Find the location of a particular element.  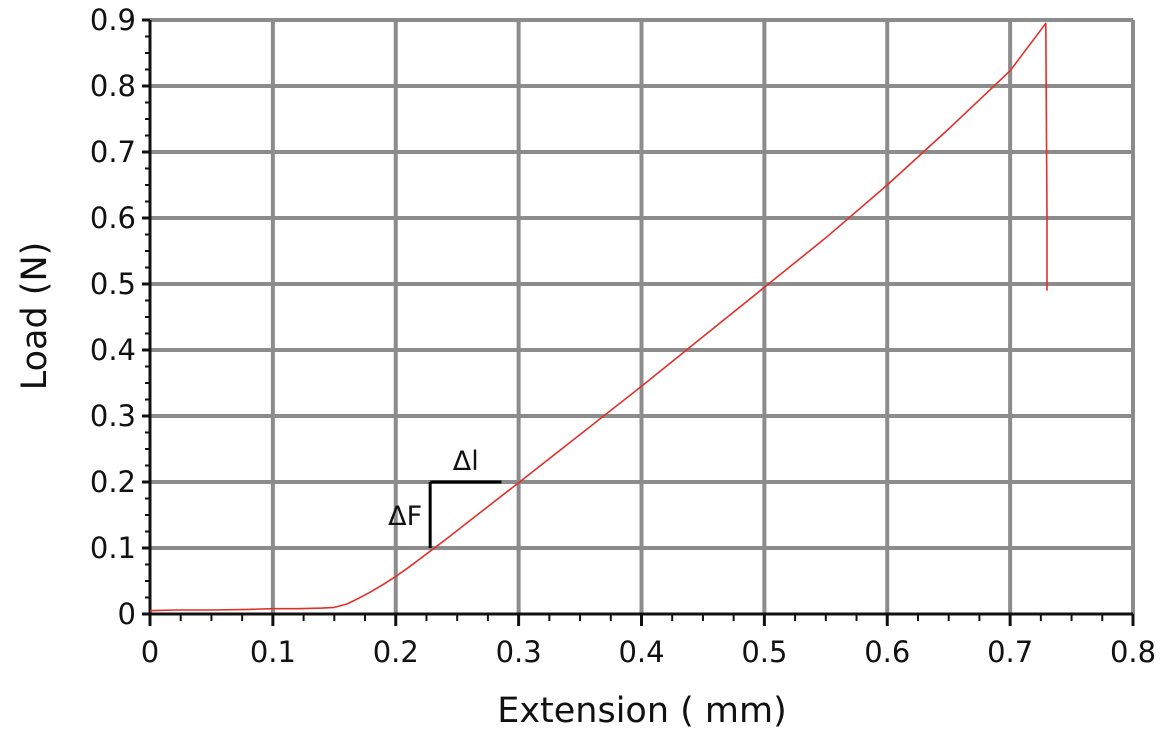

y-tick-label: 0 is located at coordinates (127, 614).